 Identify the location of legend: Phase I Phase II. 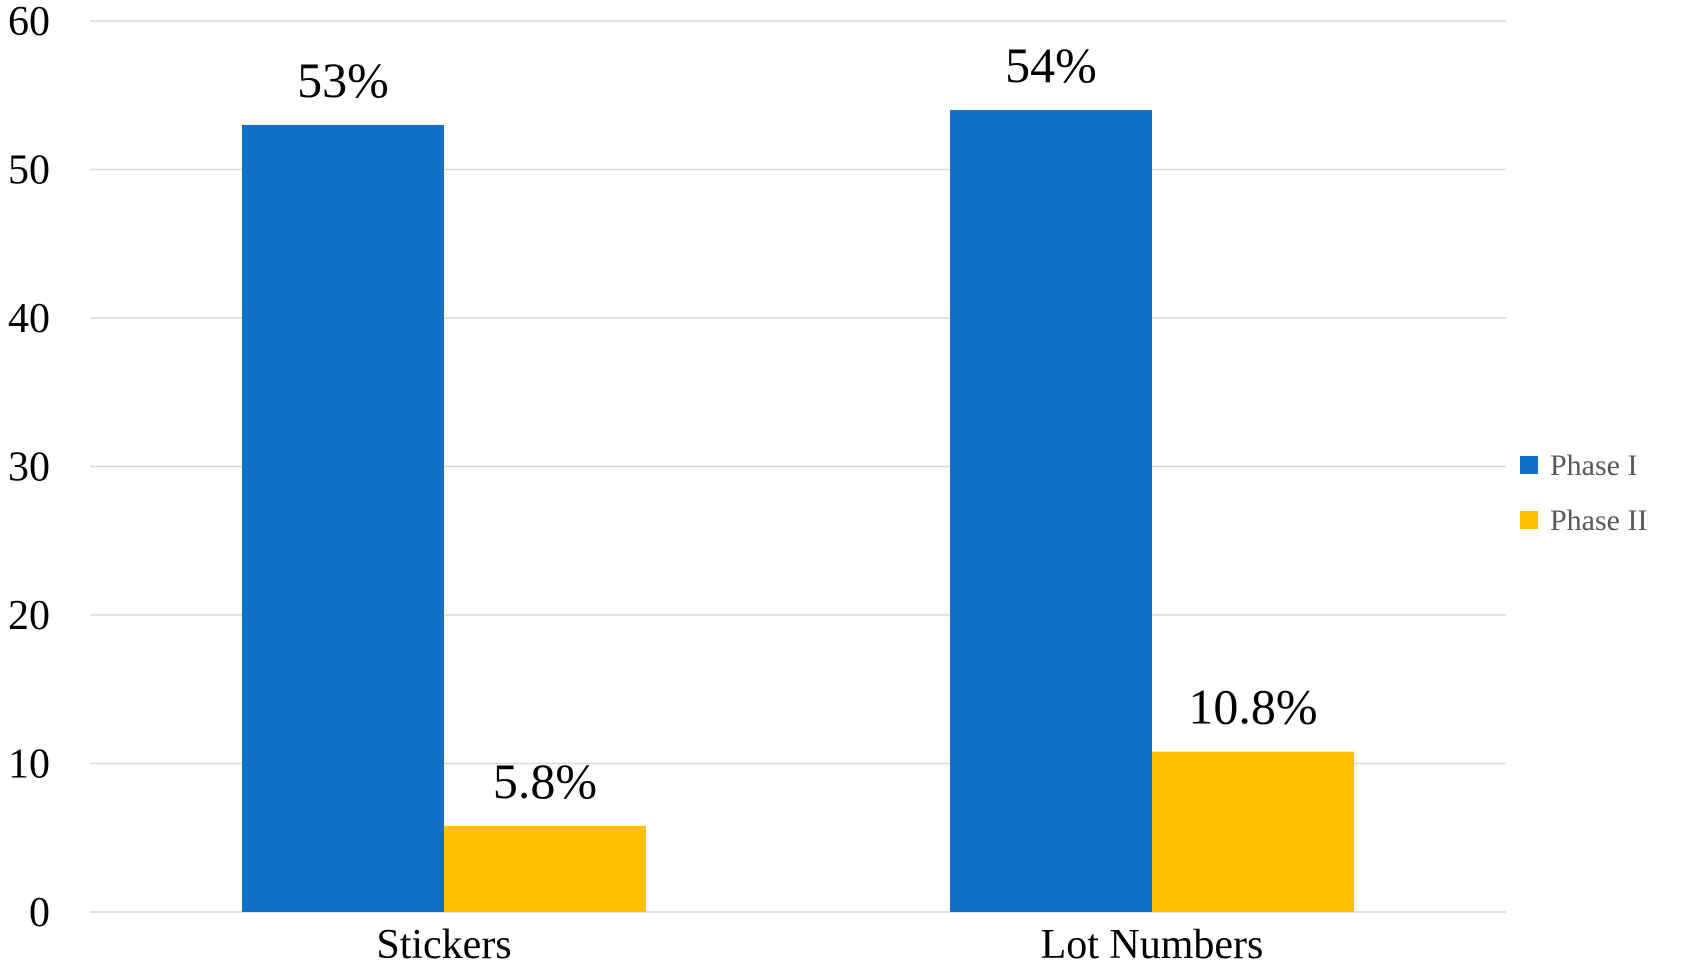
(1583, 493).